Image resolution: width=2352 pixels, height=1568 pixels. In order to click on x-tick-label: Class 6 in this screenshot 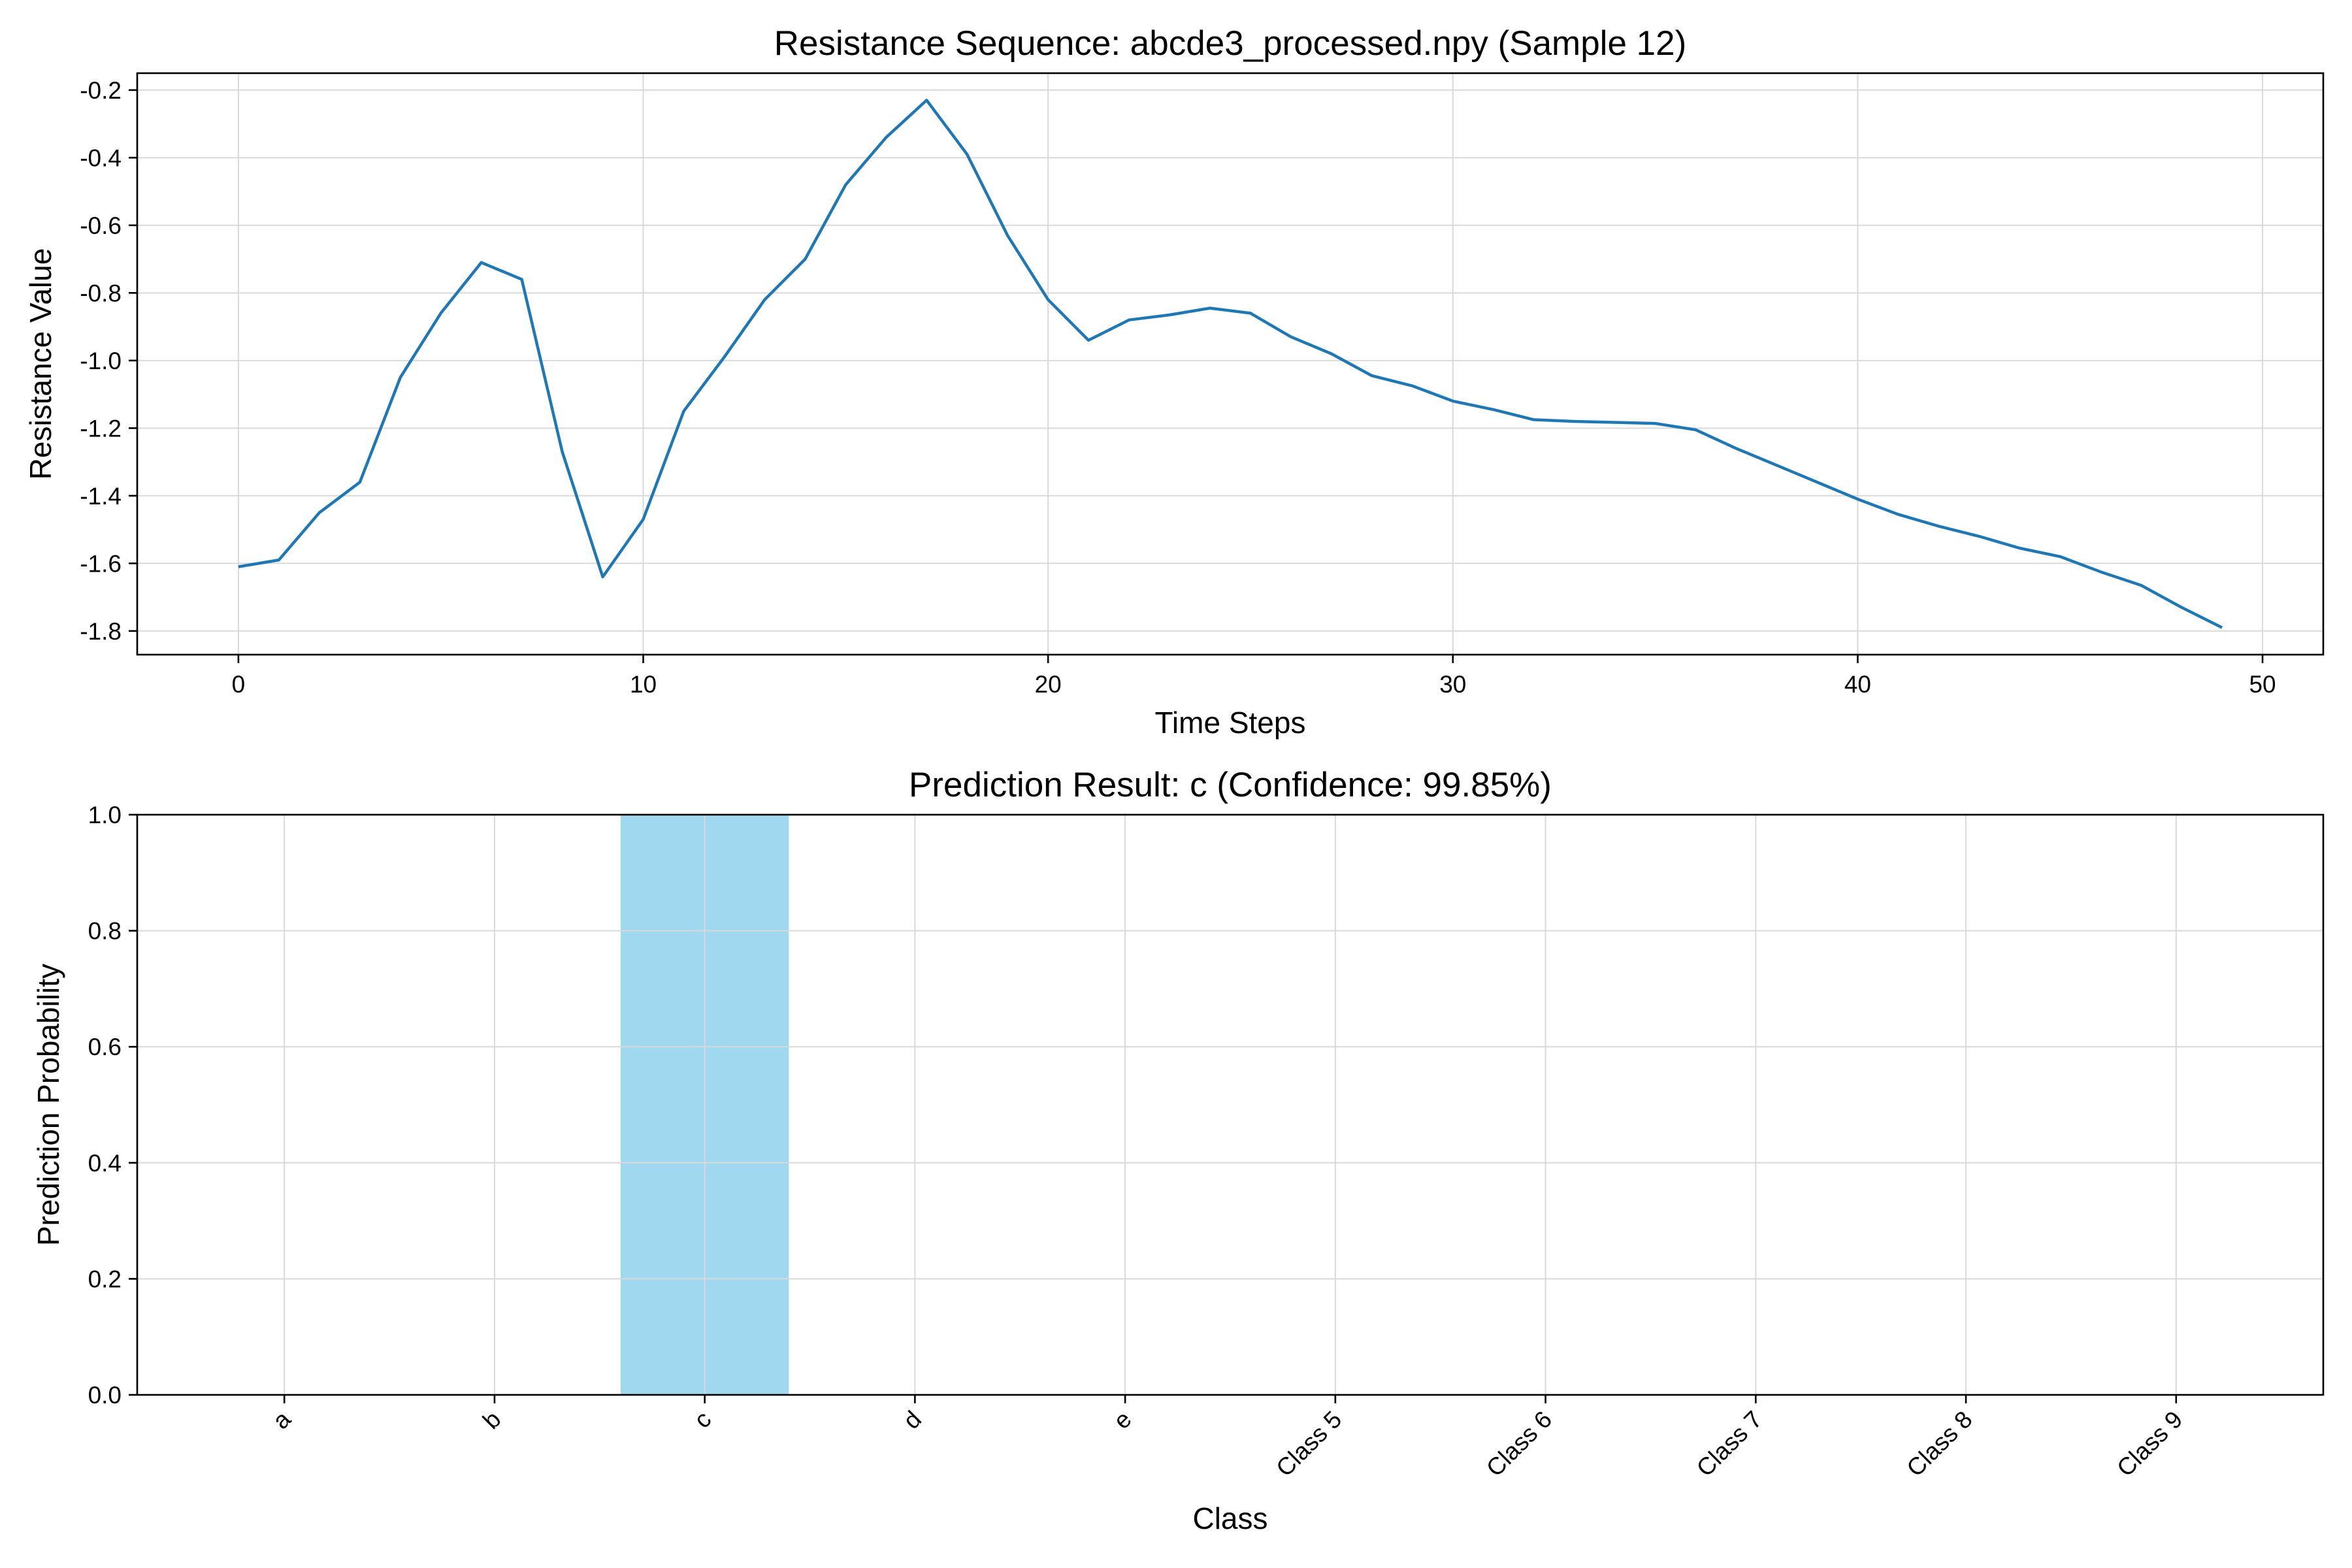, I will do `click(1519, 1444)`.